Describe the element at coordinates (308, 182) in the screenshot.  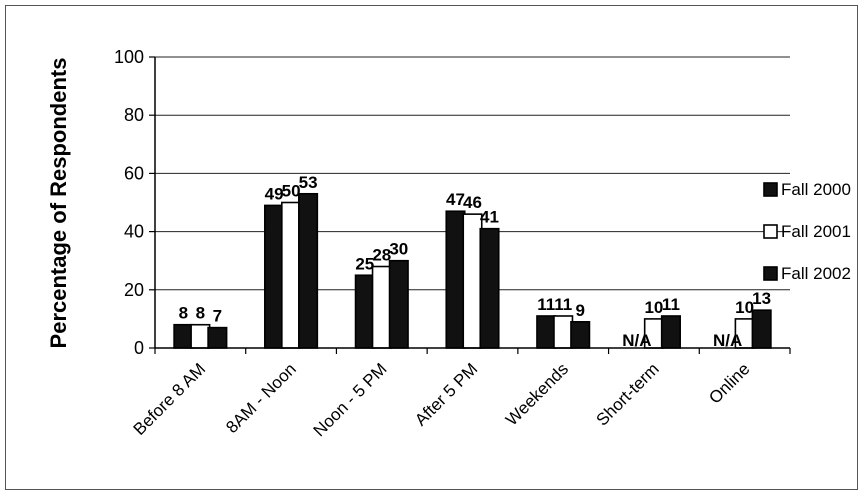
I see `data-label: 53` at that location.